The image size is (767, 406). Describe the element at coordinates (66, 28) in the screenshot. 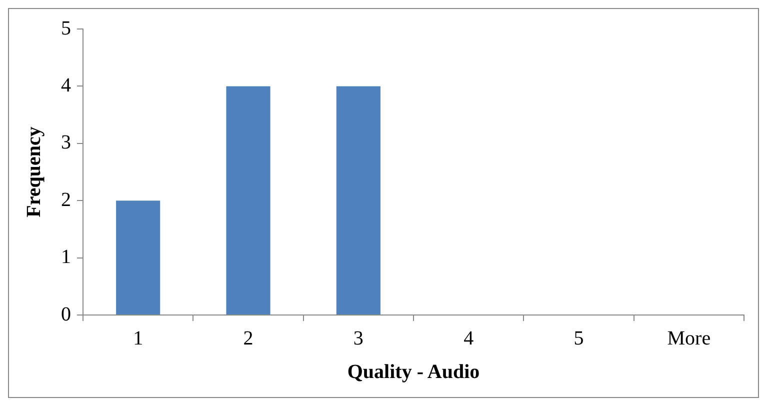

I see `y-tick-label: 5` at that location.